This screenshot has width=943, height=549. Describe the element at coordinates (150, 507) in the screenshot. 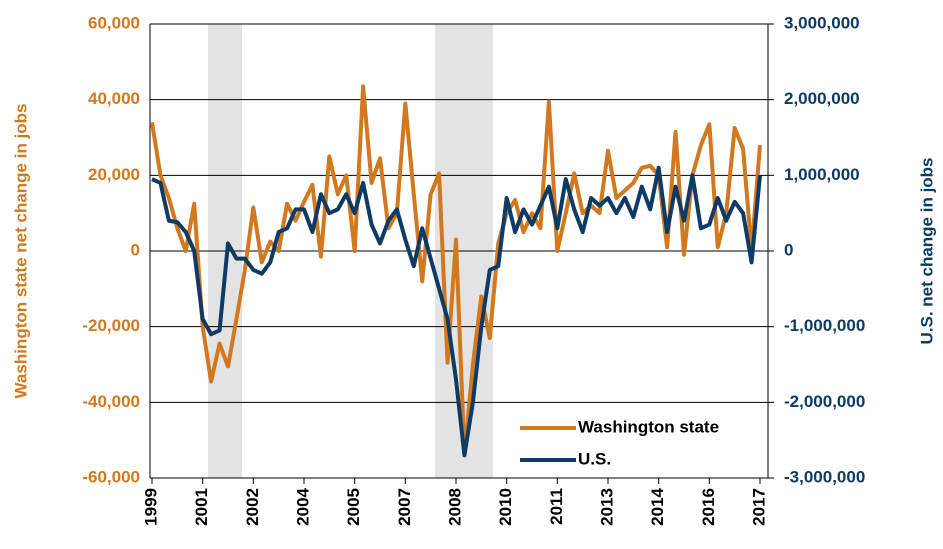

I see `x-tick-label: 1999` at that location.